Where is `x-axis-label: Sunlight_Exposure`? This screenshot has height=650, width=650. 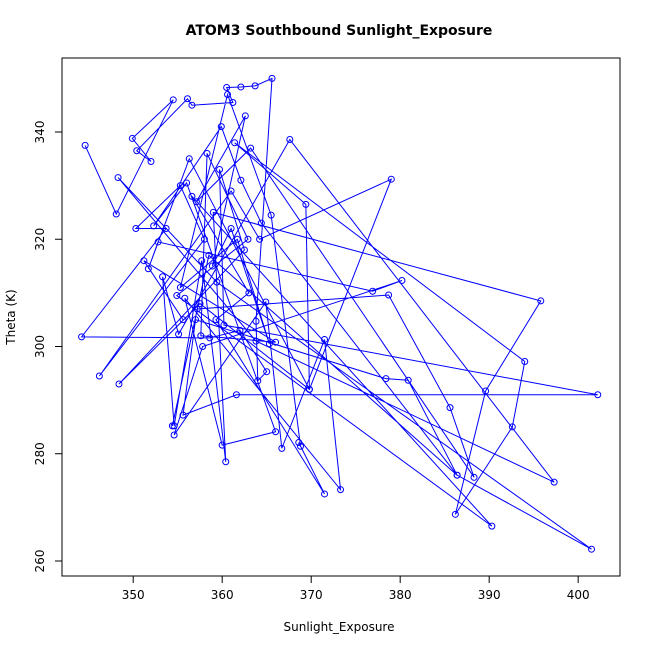
x-axis-label: Sunlight_Exposure is located at coordinates (339, 627).